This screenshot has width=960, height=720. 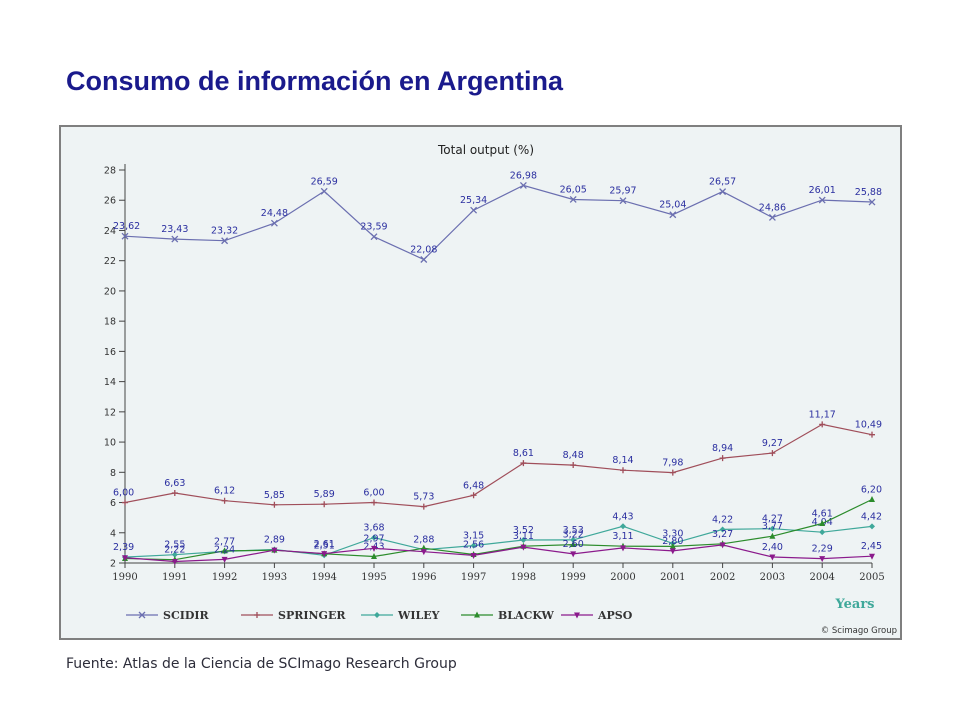 What do you see at coordinates (523, 453) in the screenshot?
I see `data-label-springer: 8,61` at bounding box center [523, 453].